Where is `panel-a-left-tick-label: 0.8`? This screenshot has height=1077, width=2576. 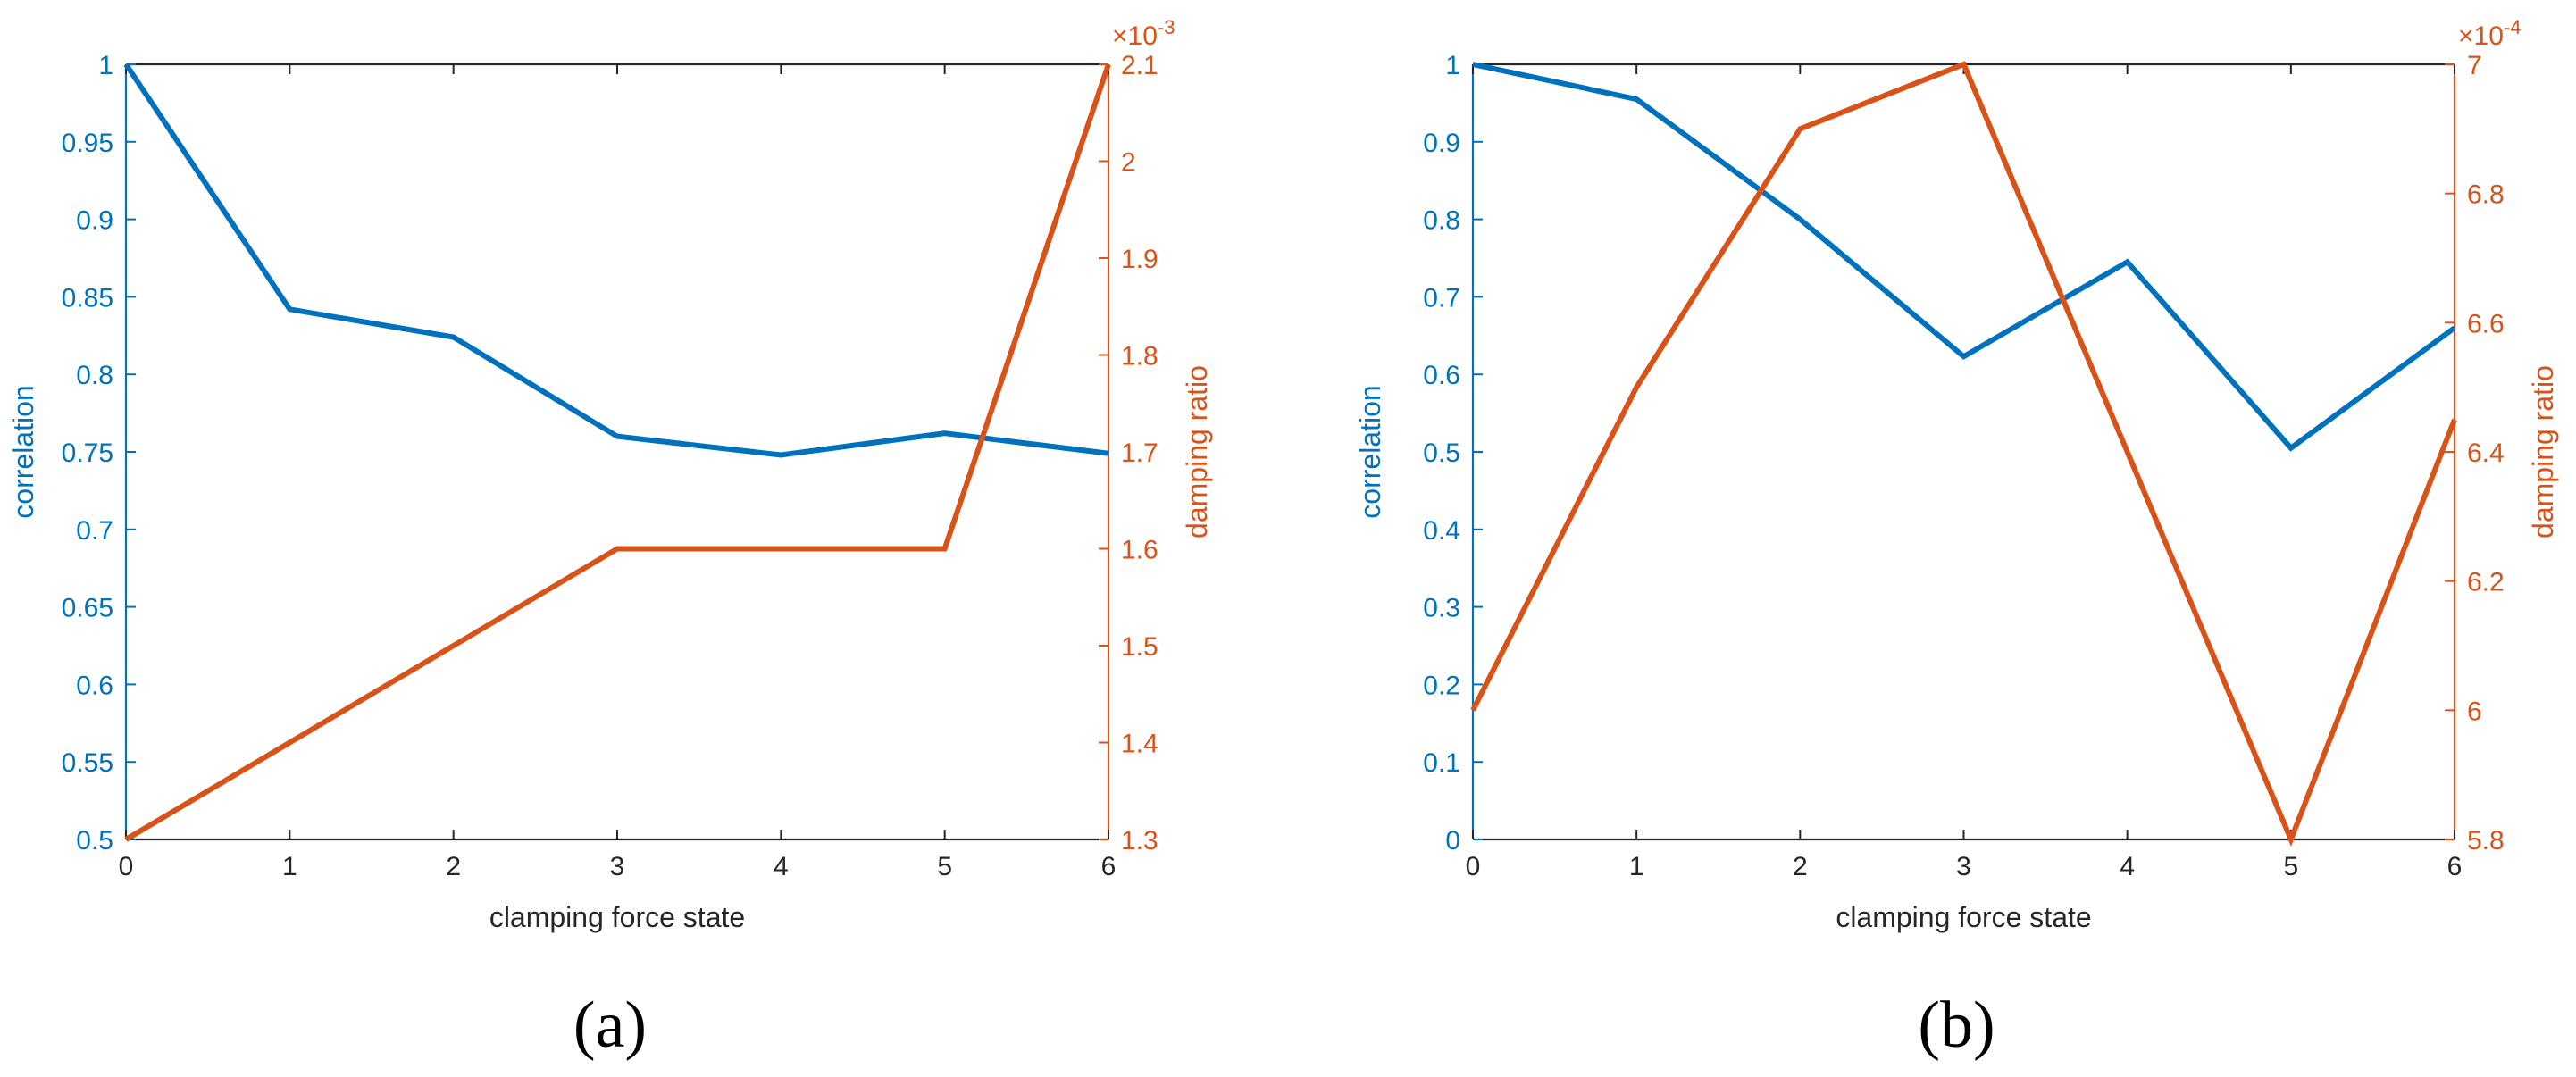 panel-a-left-tick-label: 0.8 is located at coordinates (95, 375).